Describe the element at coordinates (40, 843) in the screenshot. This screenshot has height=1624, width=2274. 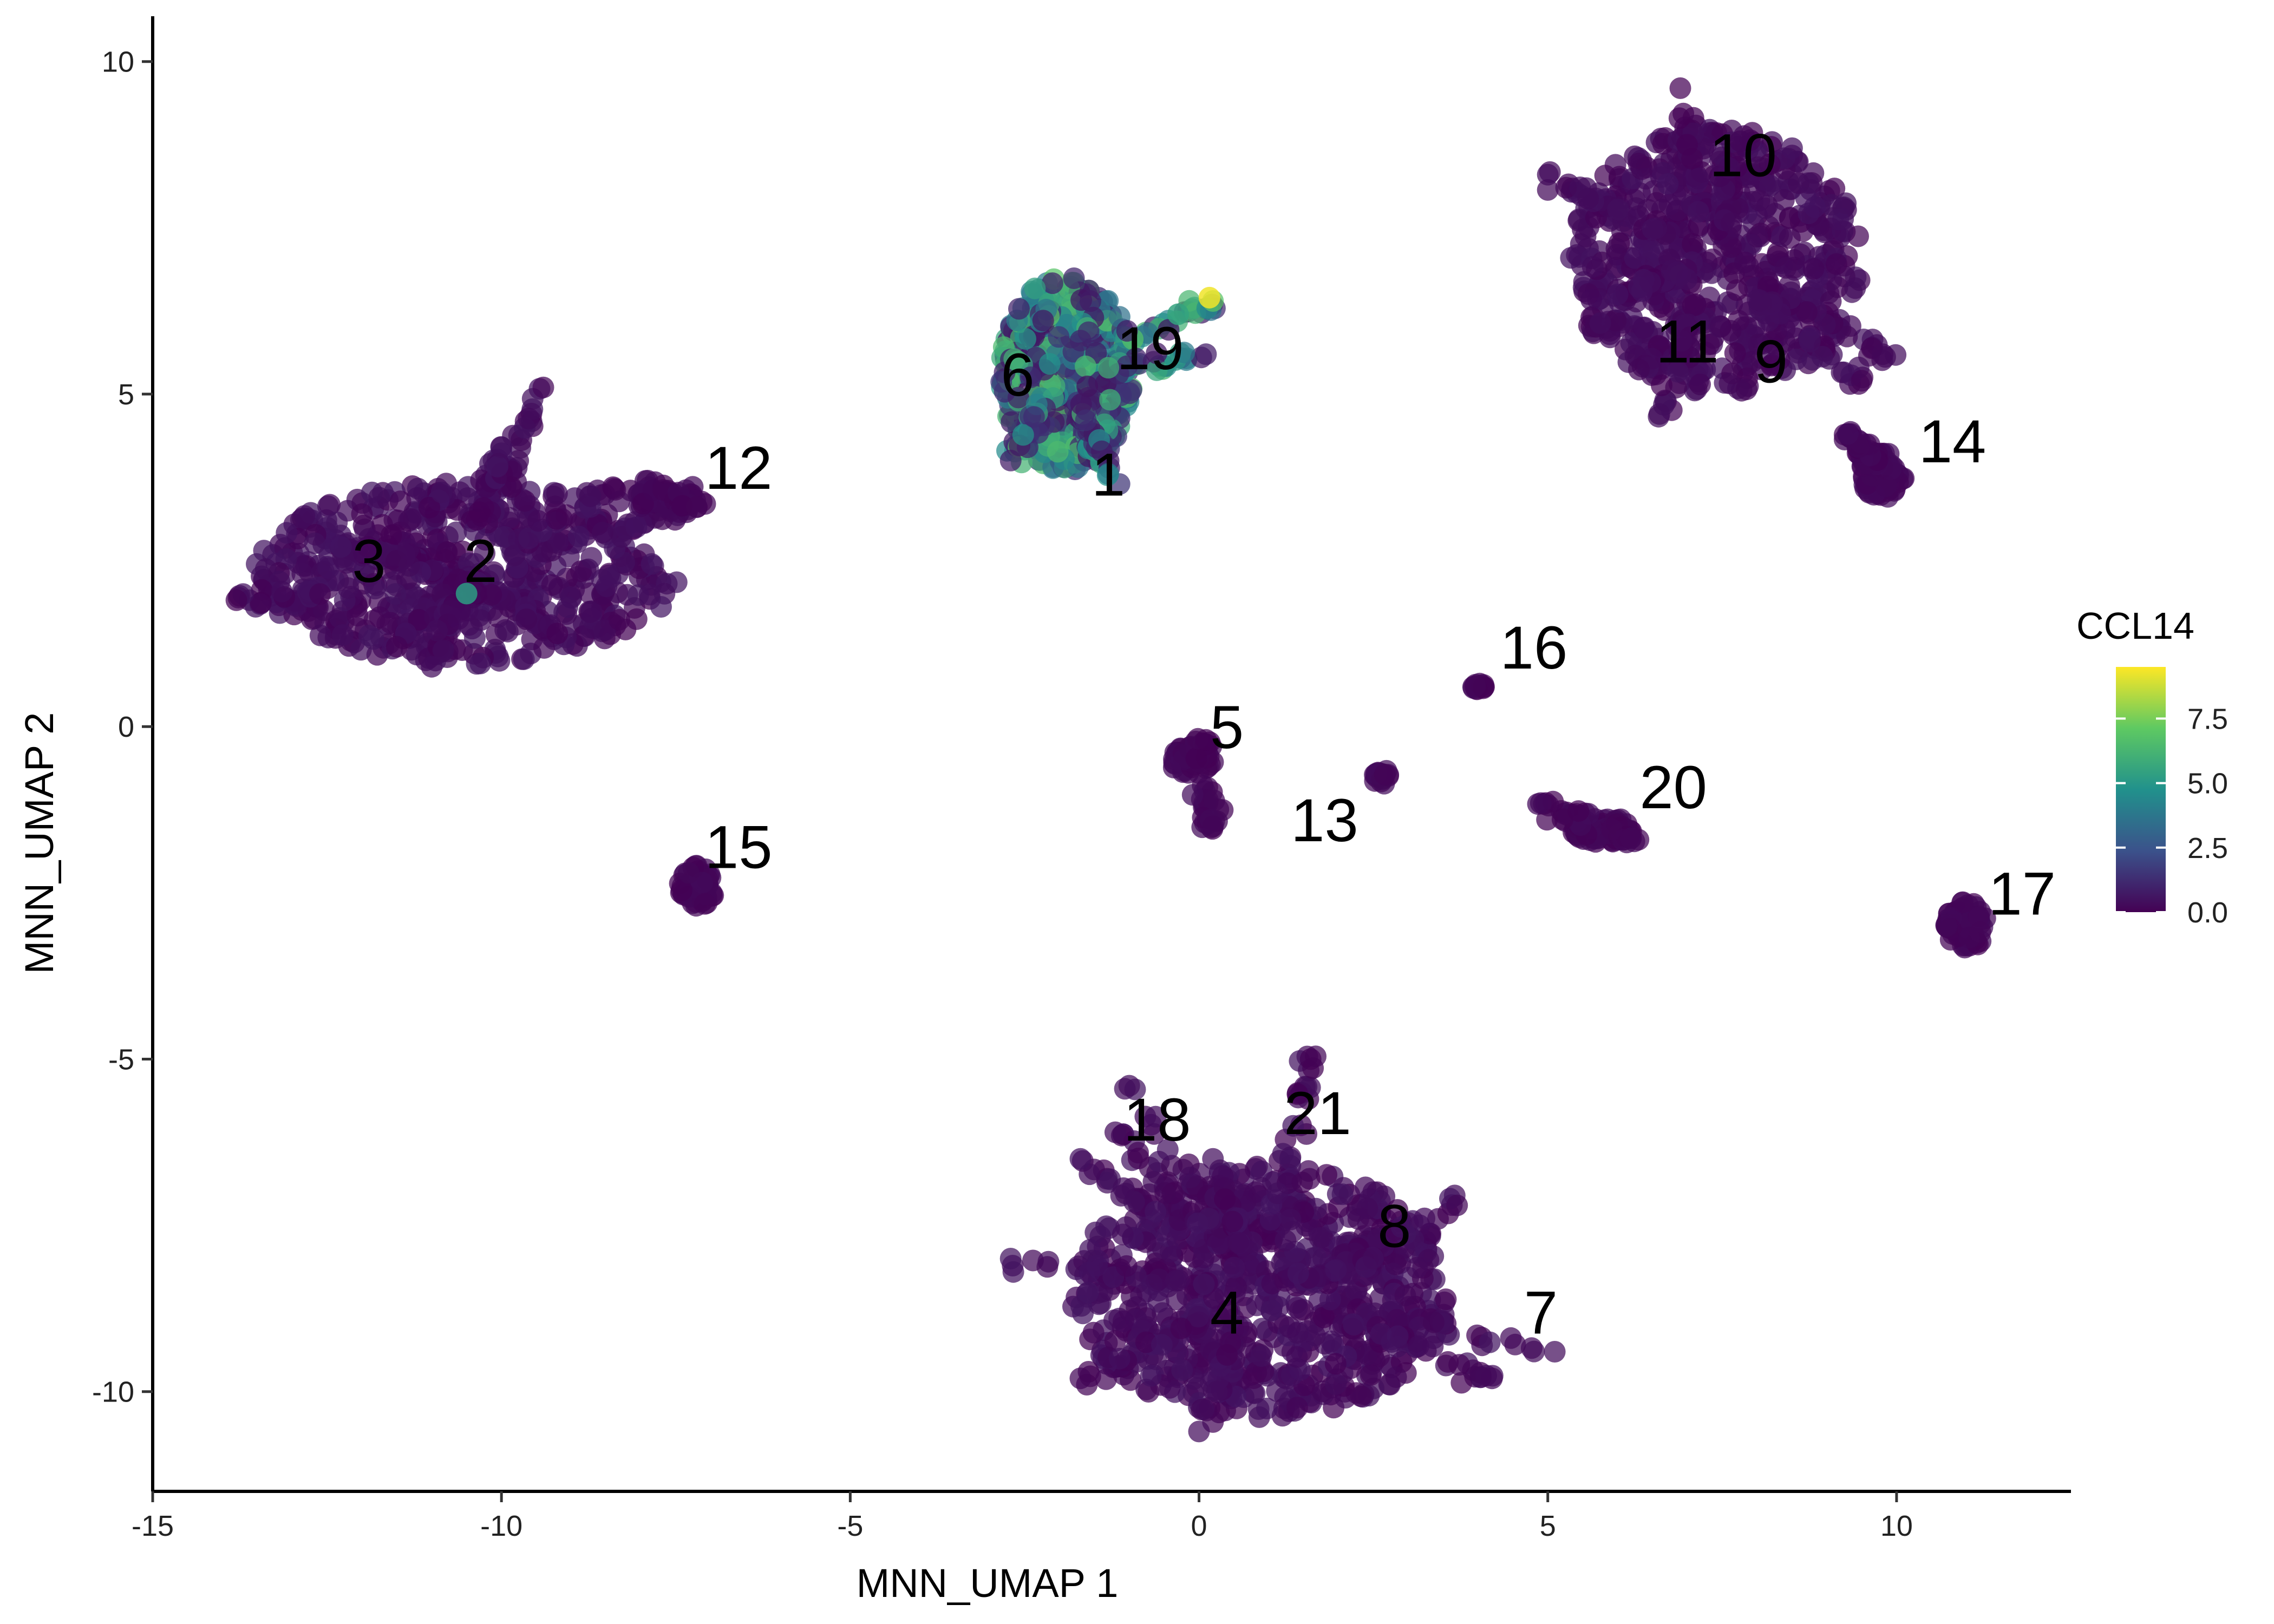
I see `y-axis-title: MNN_UMAP 2` at that location.